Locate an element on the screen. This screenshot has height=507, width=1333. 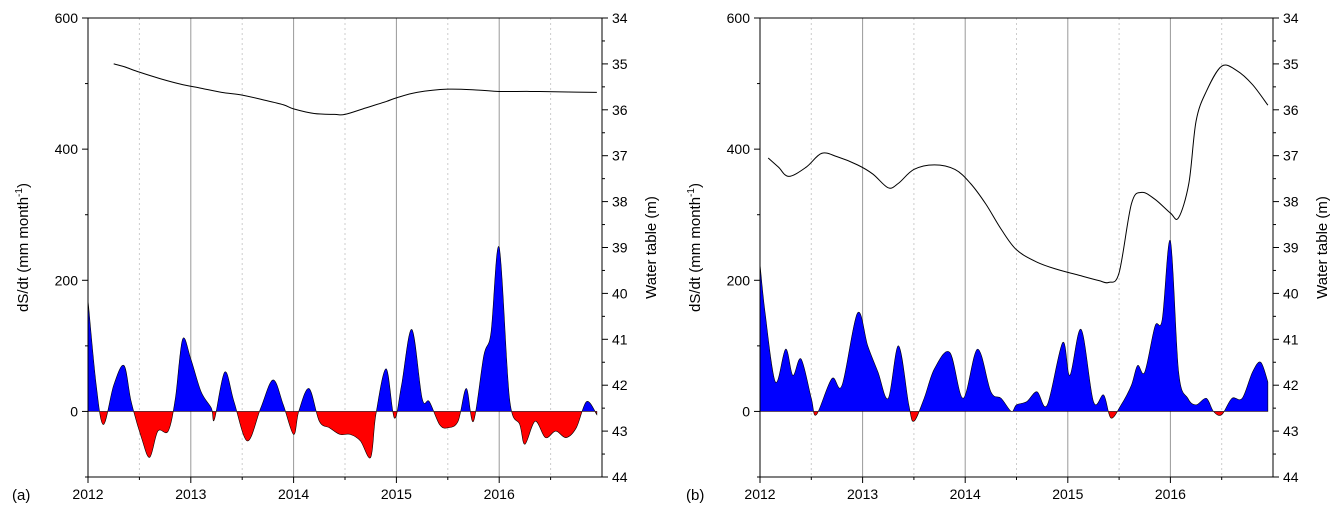
water-table-line is located at coordinates (355, 89).